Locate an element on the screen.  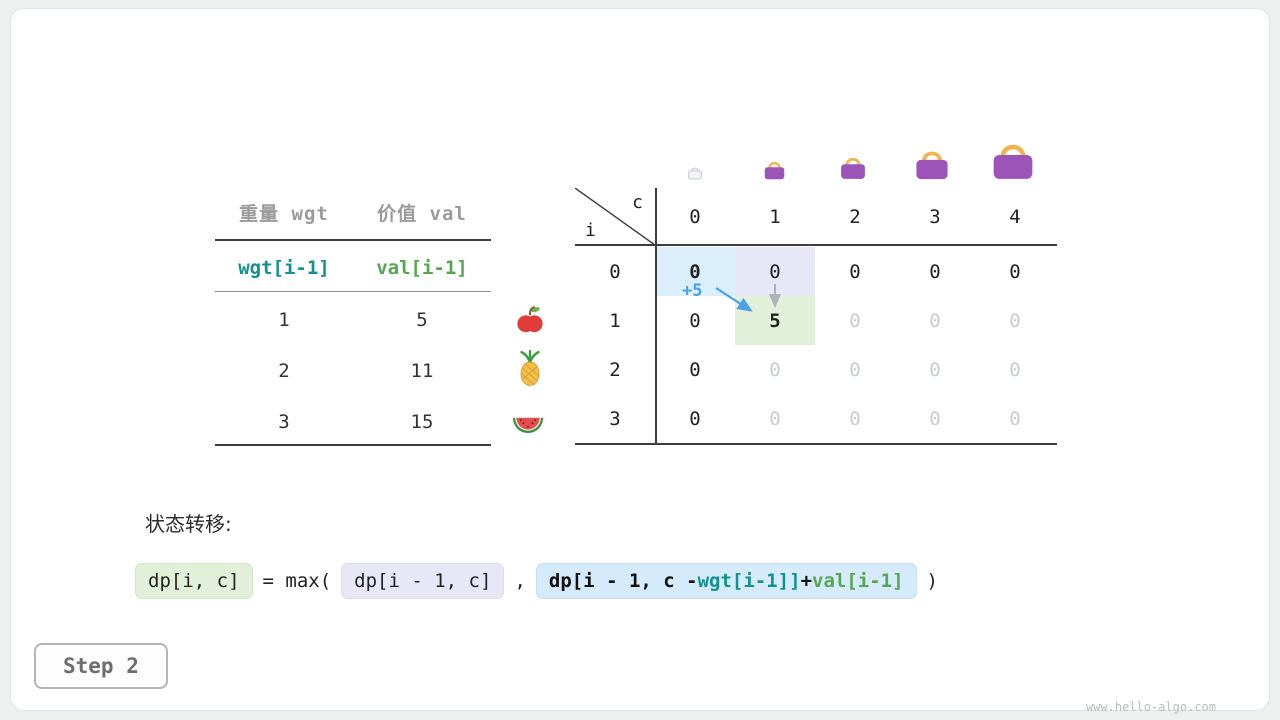
item-1-wgt: 1 is located at coordinates (284, 320).